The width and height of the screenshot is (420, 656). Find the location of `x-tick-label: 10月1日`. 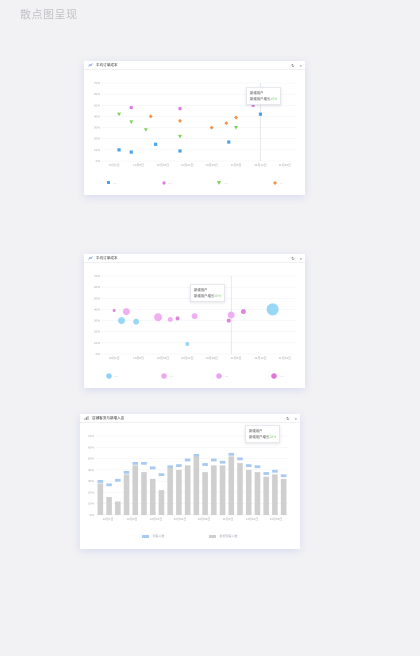

x-tick-label: 10月1日 is located at coordinates (114, 165).